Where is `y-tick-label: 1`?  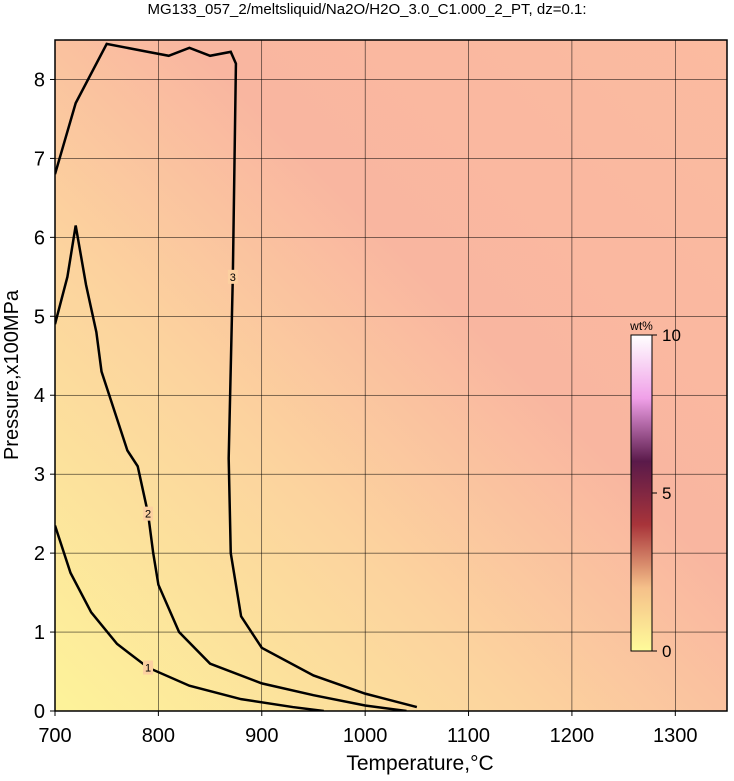
y-tick-label: 1 is located at coordinates (39, 633).